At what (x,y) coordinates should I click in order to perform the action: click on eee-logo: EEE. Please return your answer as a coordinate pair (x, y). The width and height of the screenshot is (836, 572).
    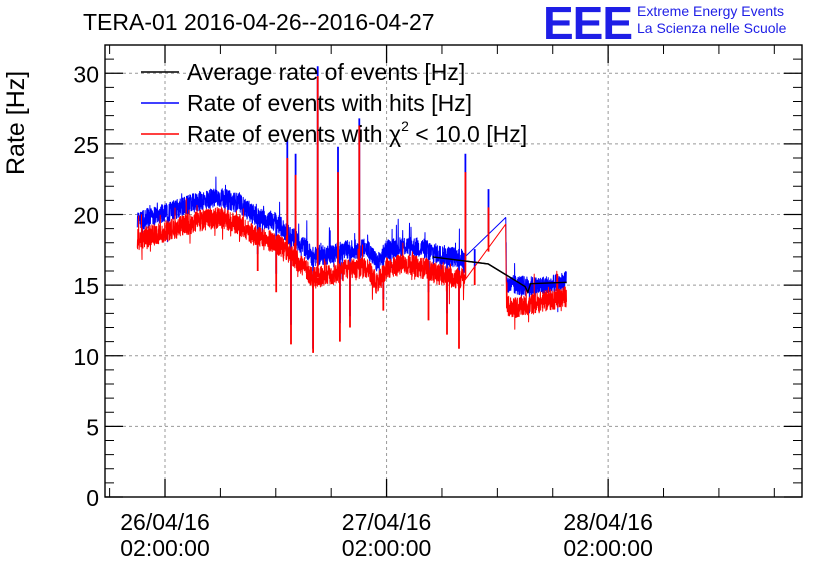
    Looking at the image, I should click on (588, 24).